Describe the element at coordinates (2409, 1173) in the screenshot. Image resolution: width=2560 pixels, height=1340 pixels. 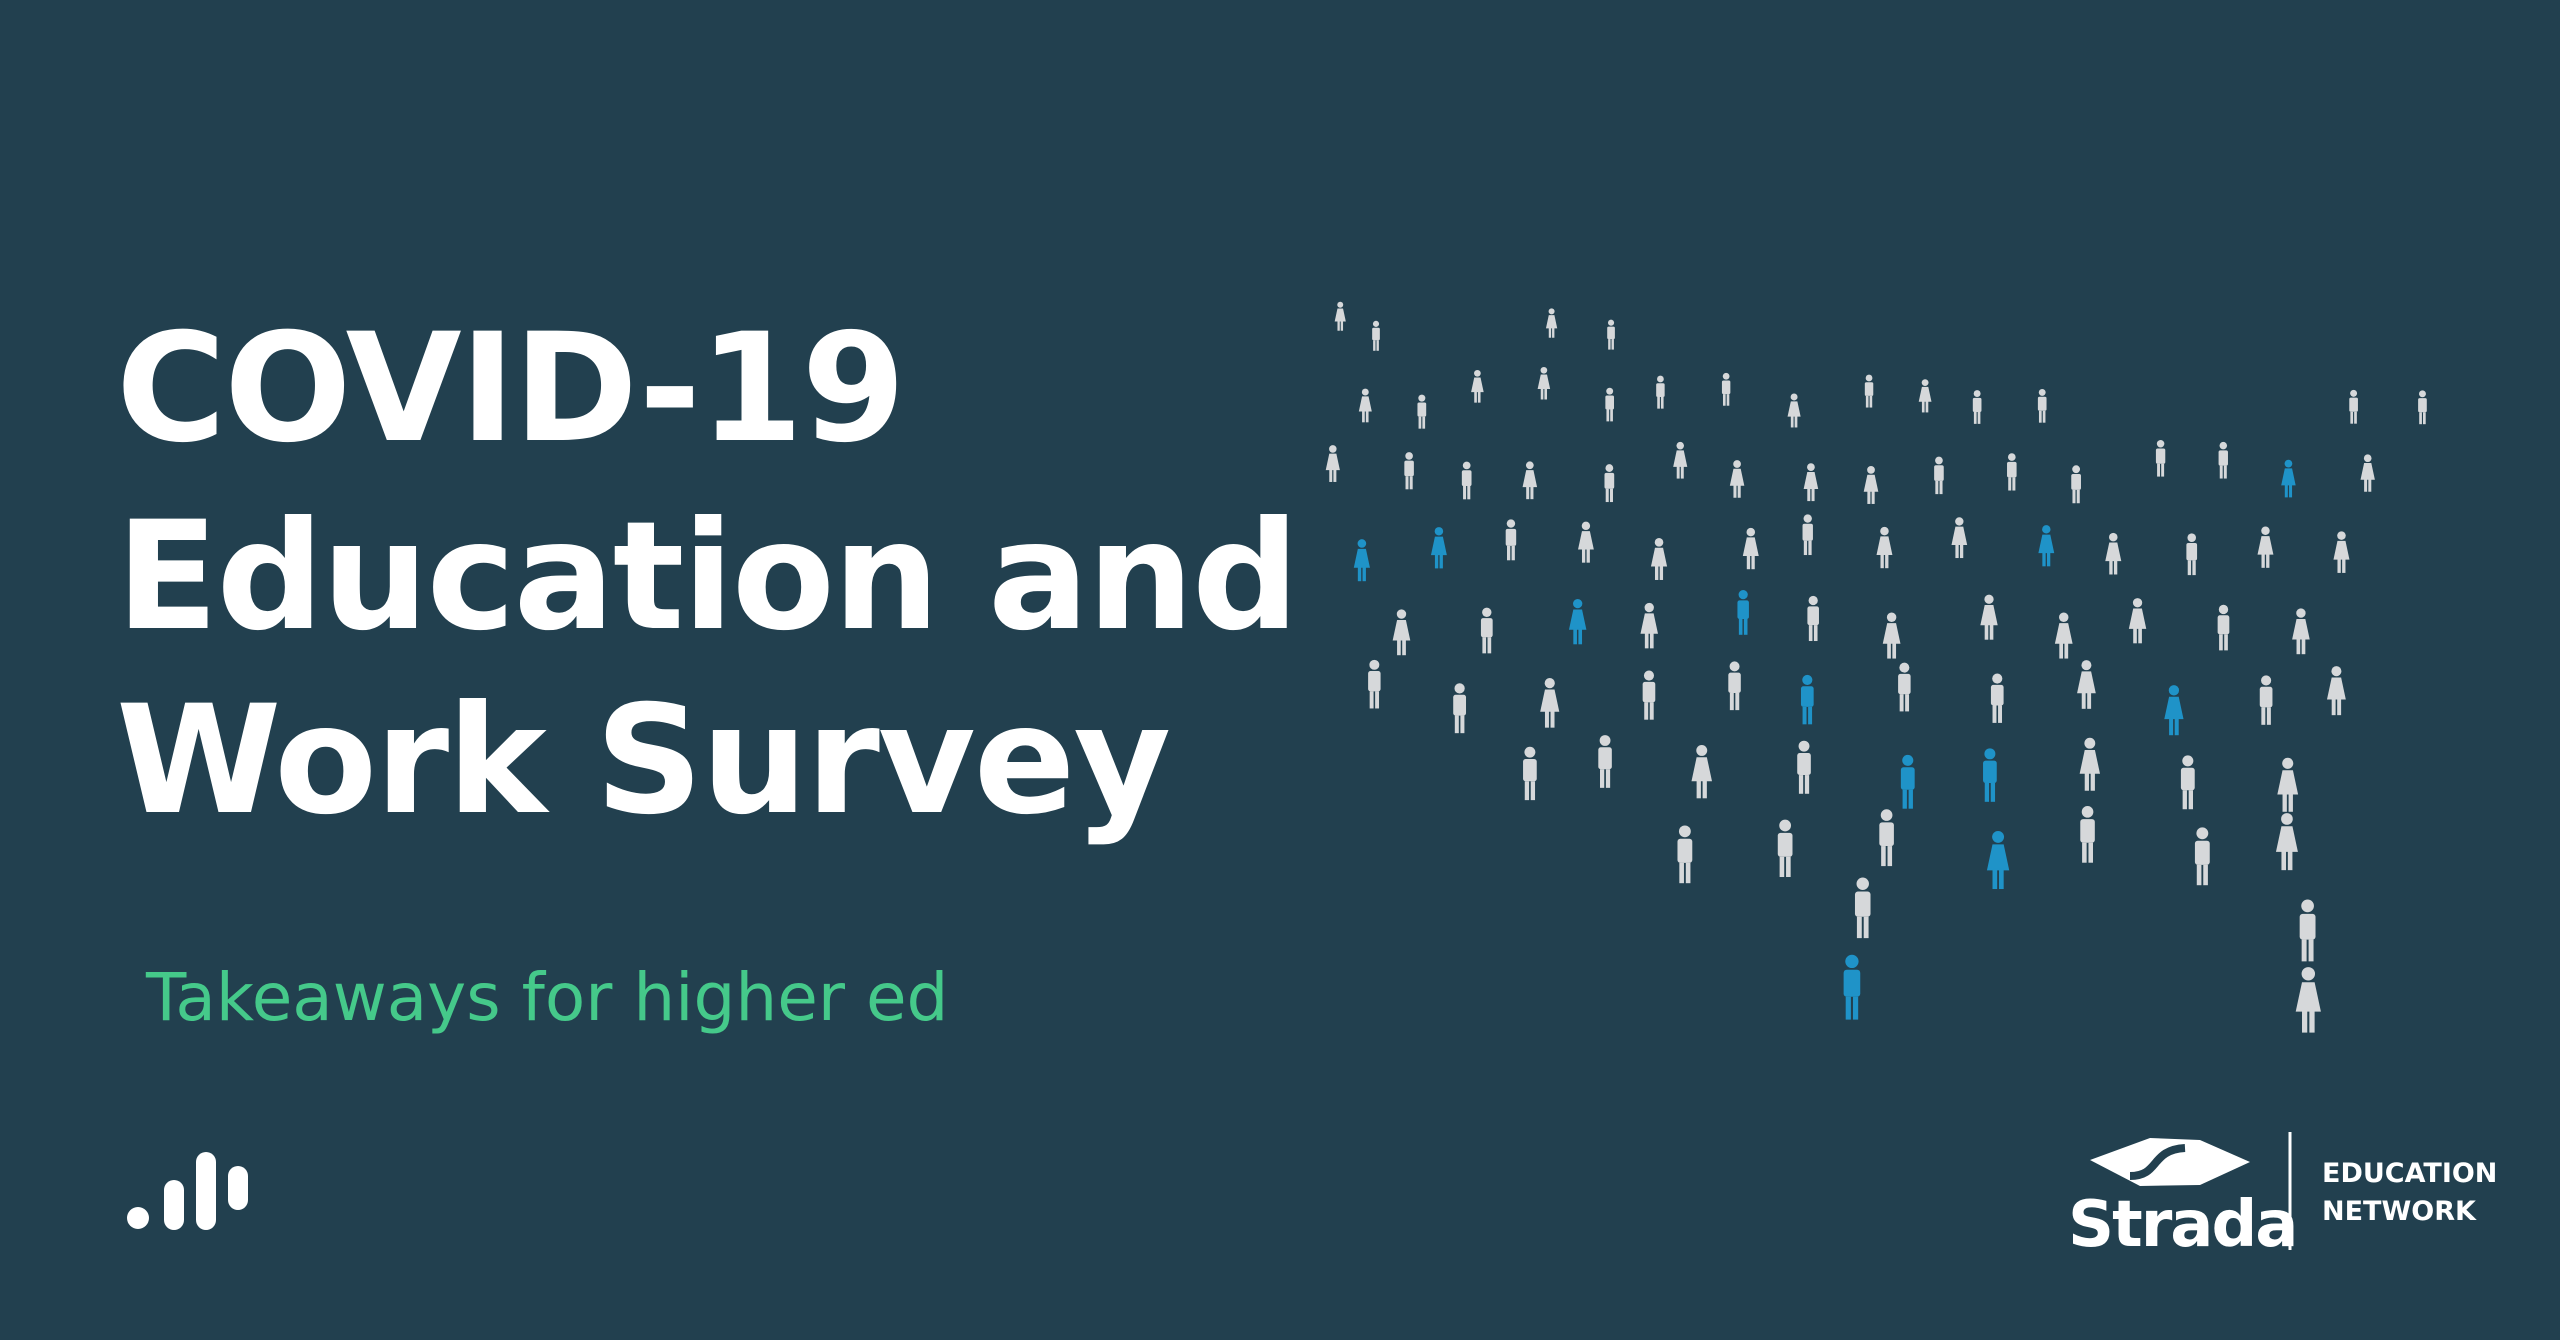
I see `network-line: EDUCATION` at that location.